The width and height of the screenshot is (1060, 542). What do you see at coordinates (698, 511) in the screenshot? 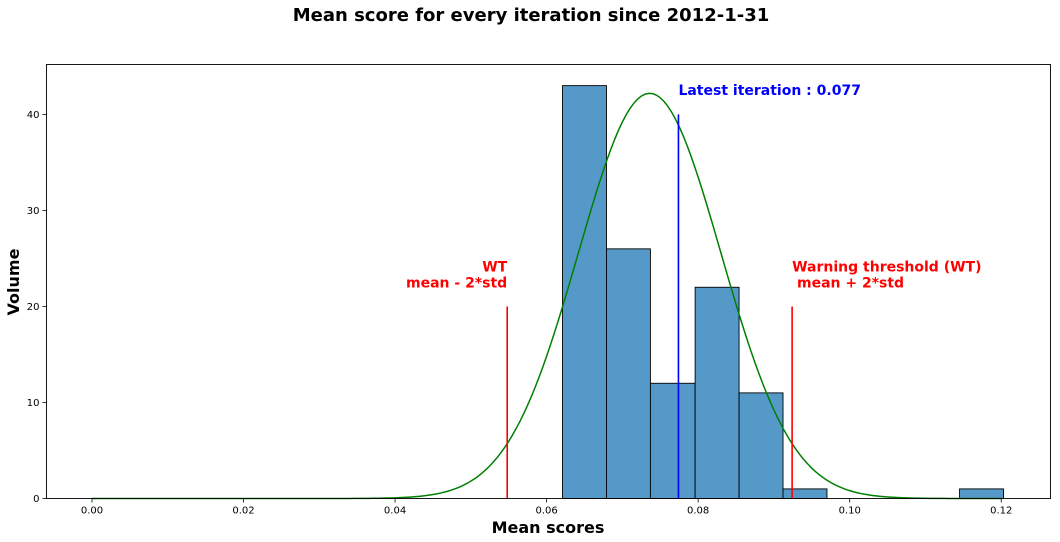
I see `x-tick-label: 0.08` at bounding box center [698, 511].